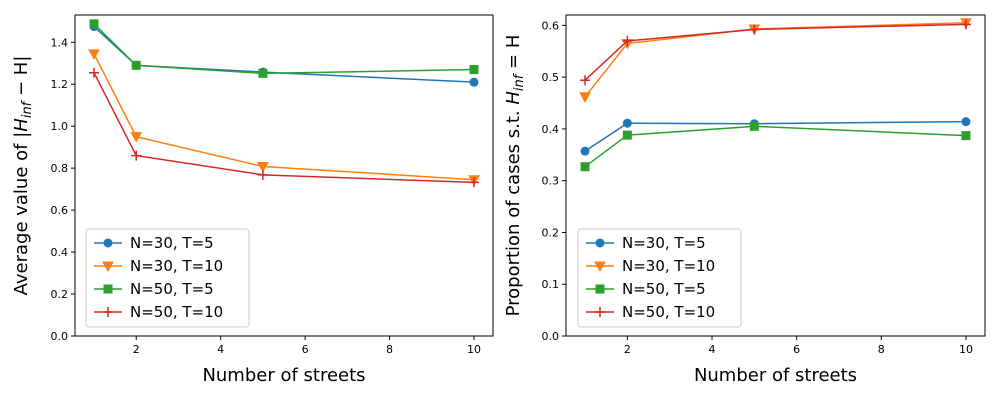 The width and height of the screenshot is (1000, 404). Describe the element at coordinates (627, 349) in the screenshot. I see `chart-2-x-tick-label: 2` at that location.